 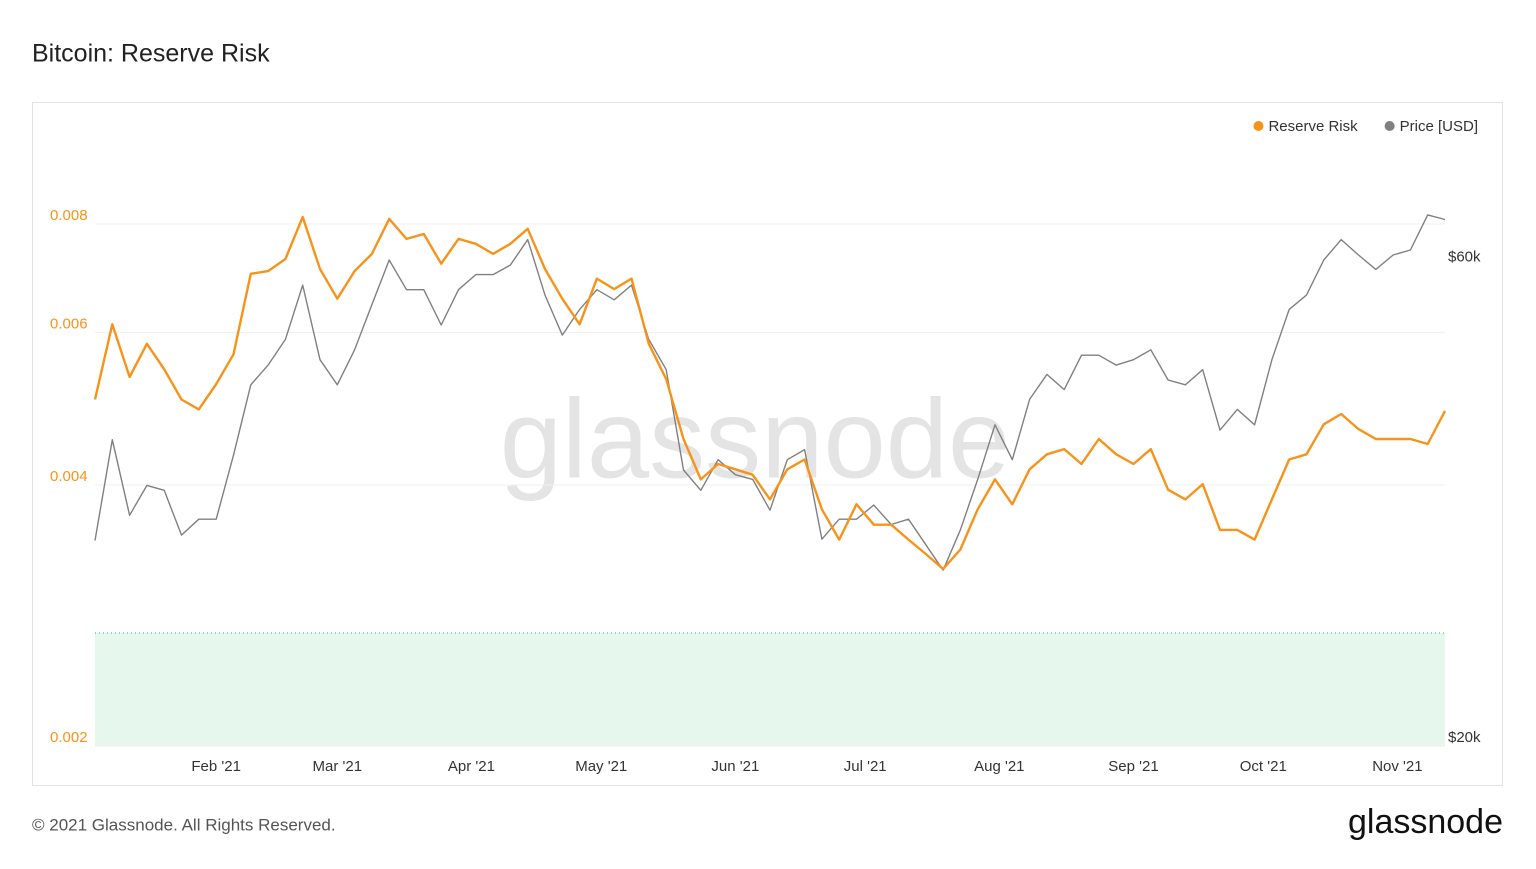 I want to click on y2-tick-label: $60k, so click(x=1464, y=257).